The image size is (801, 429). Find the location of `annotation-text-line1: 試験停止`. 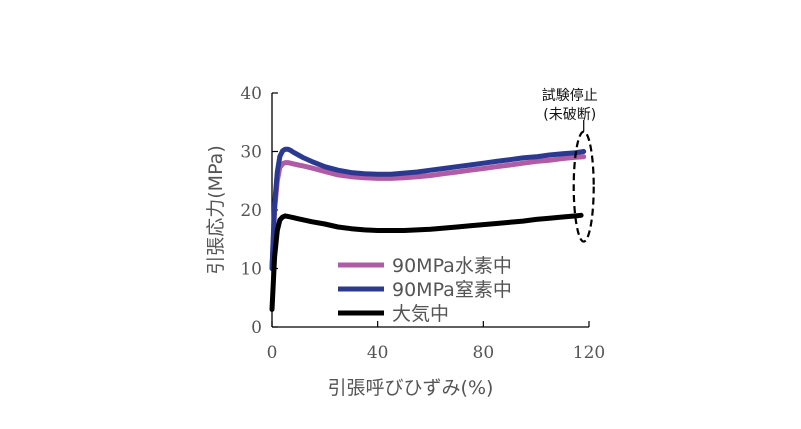

annotation-text-line1: 試験停止 is located at coordinates (570, 95).